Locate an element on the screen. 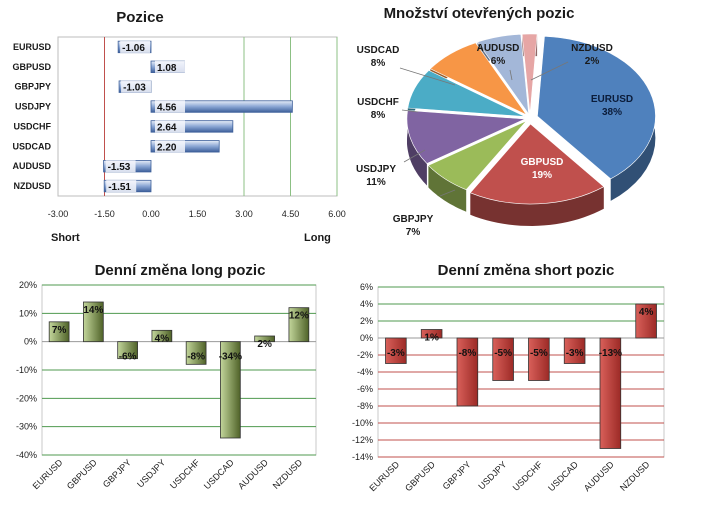 The width and height of the screenshot is (702, 519). pie-value-label: 6% is located at coordinates (498, 61).